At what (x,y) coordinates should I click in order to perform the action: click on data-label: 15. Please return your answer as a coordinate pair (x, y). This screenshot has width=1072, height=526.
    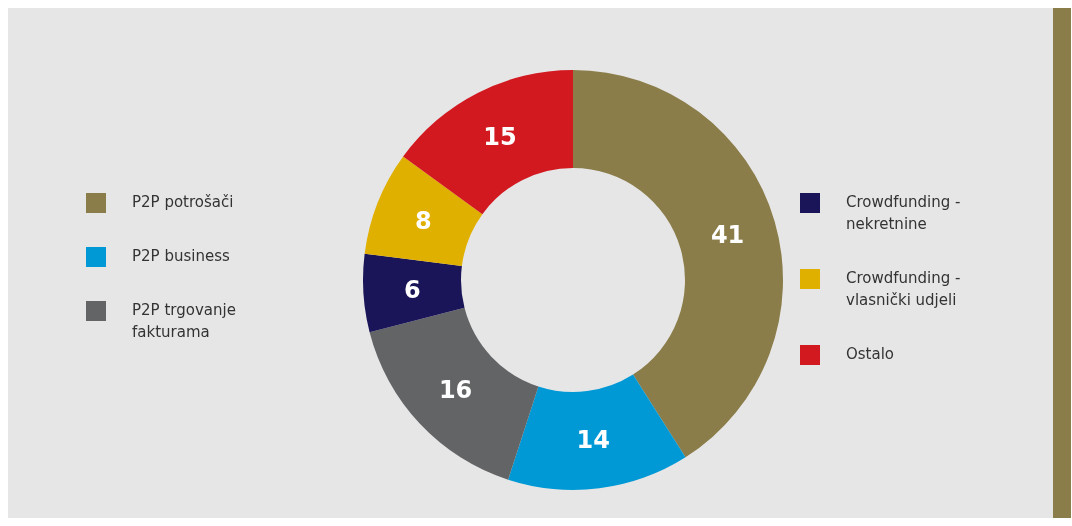
    Looking at the image, I should click on (500, 136).